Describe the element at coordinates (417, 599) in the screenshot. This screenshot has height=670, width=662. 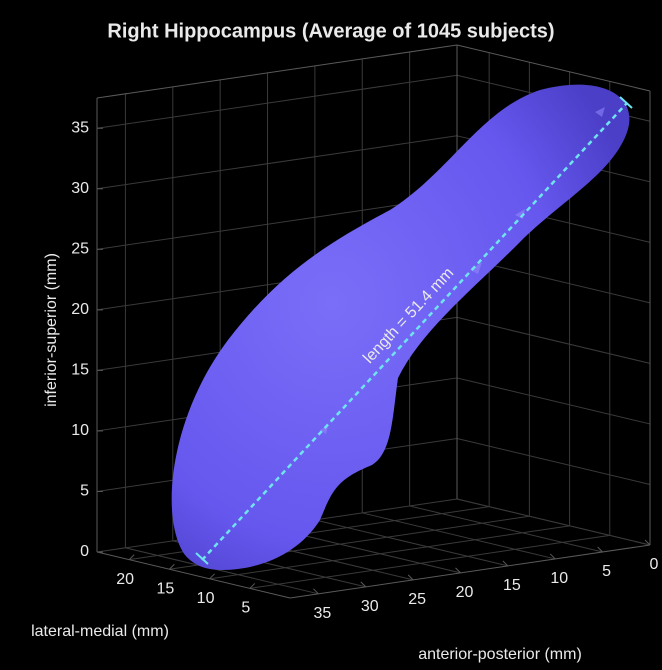
I see `y-tick-label: 25` at that location.